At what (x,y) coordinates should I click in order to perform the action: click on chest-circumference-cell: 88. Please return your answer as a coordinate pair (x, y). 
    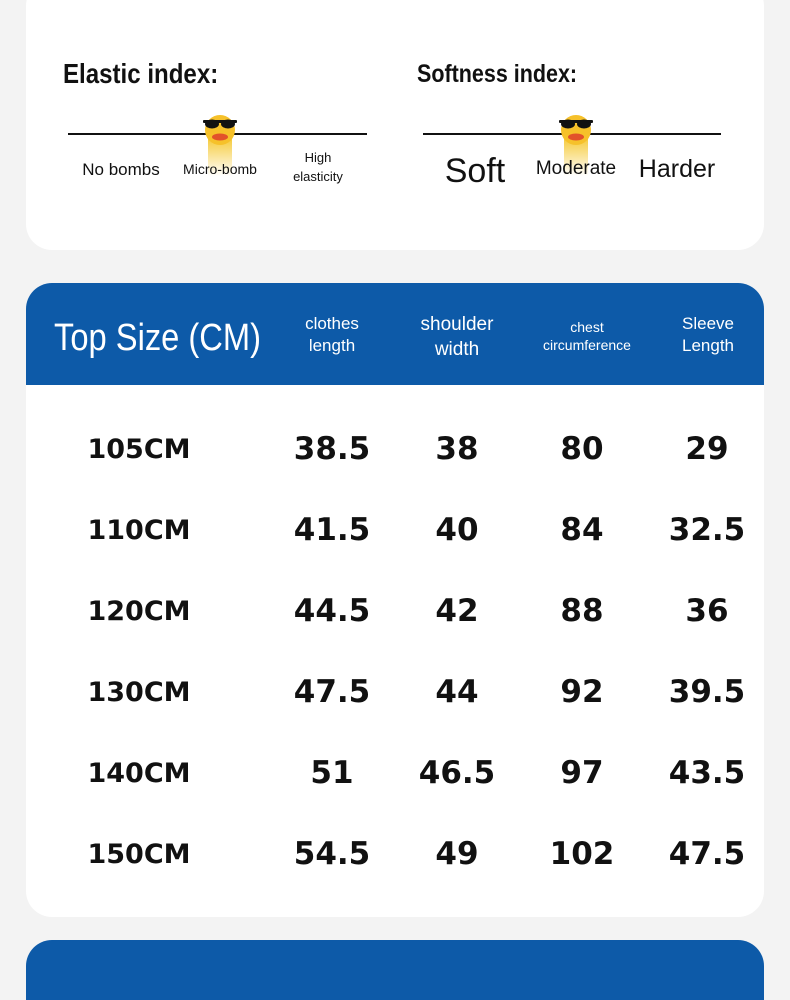
    Looking at the image, I should click on (582, 611).